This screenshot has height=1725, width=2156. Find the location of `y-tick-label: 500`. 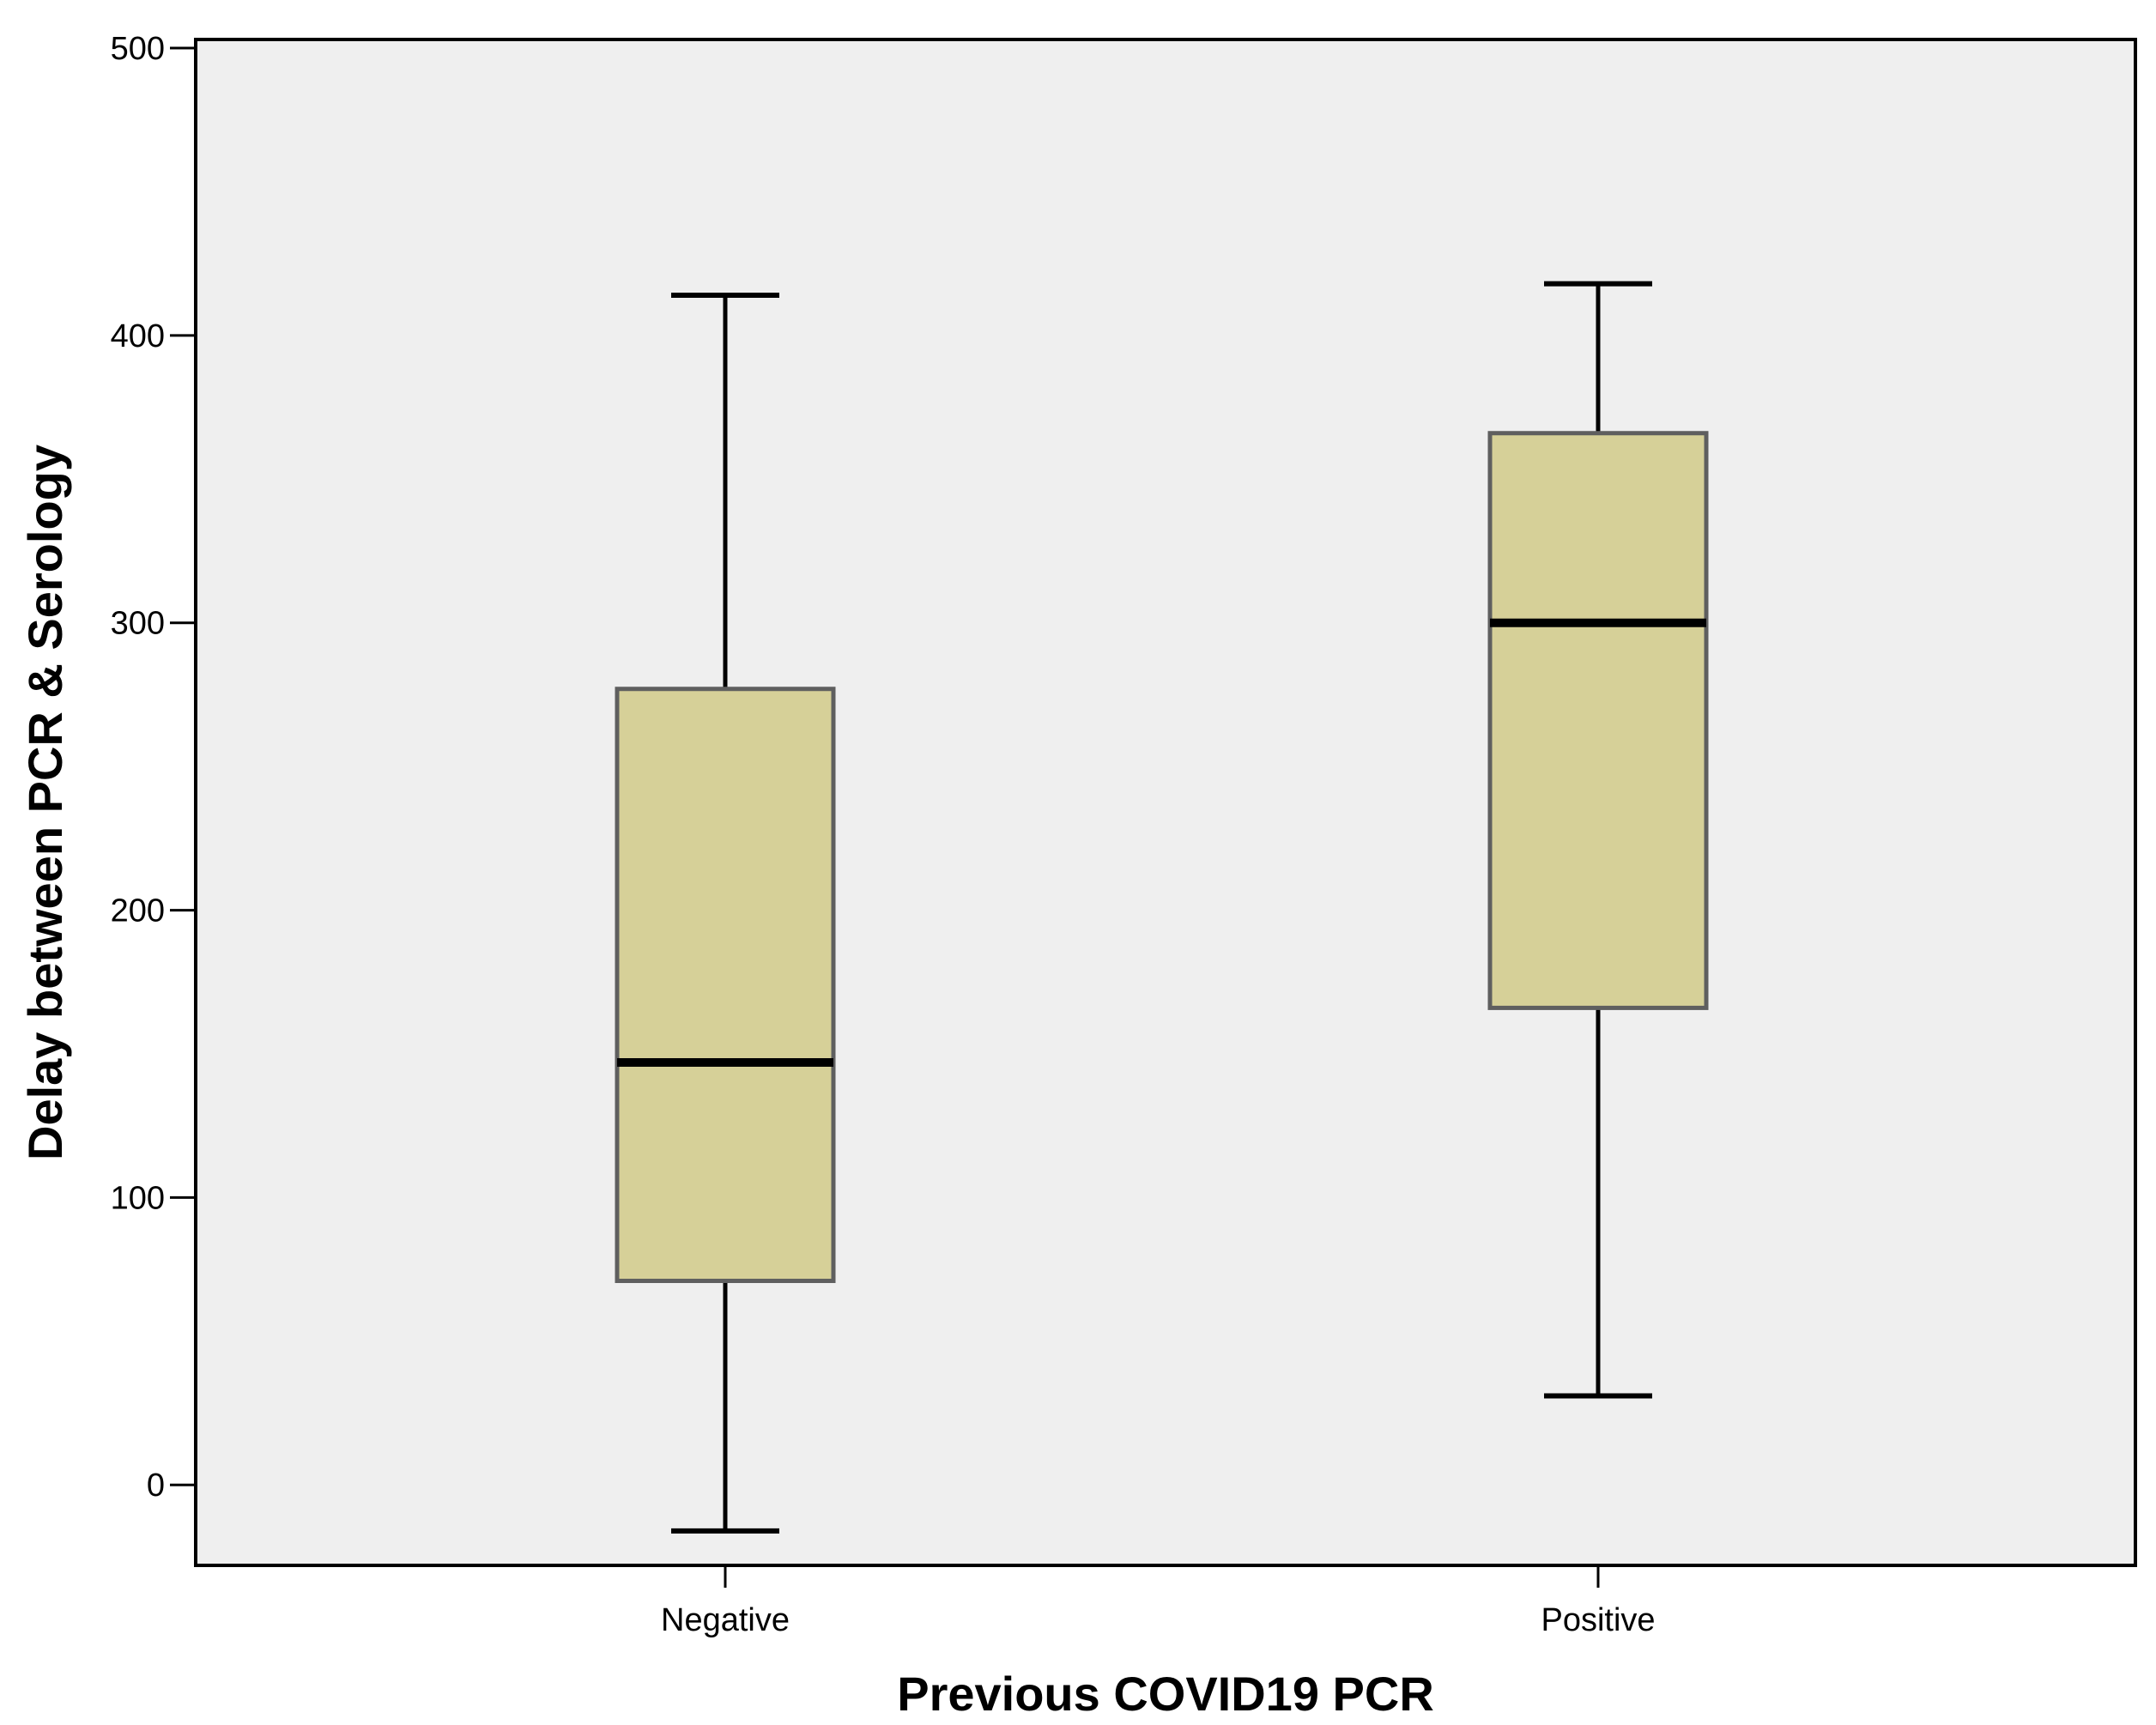

y-tick-label: 500 is located at coordinates (138, 49).